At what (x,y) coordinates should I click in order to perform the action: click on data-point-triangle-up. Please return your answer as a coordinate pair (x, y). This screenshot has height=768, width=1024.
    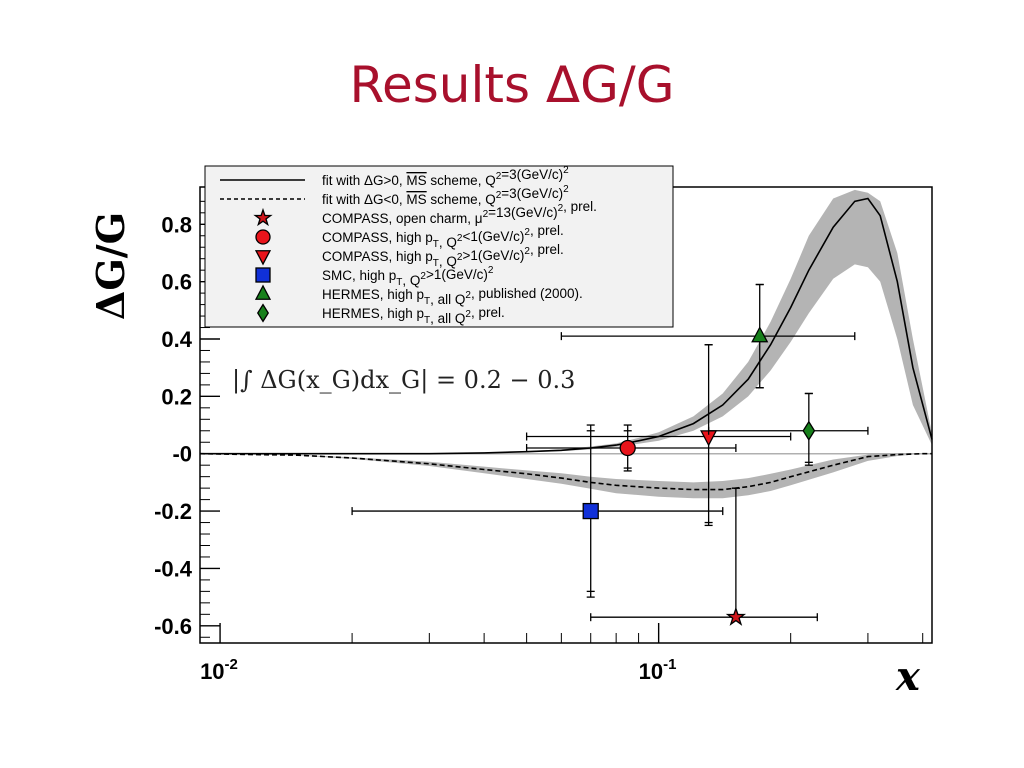
    Looking at the image, I should click on (708, 336).